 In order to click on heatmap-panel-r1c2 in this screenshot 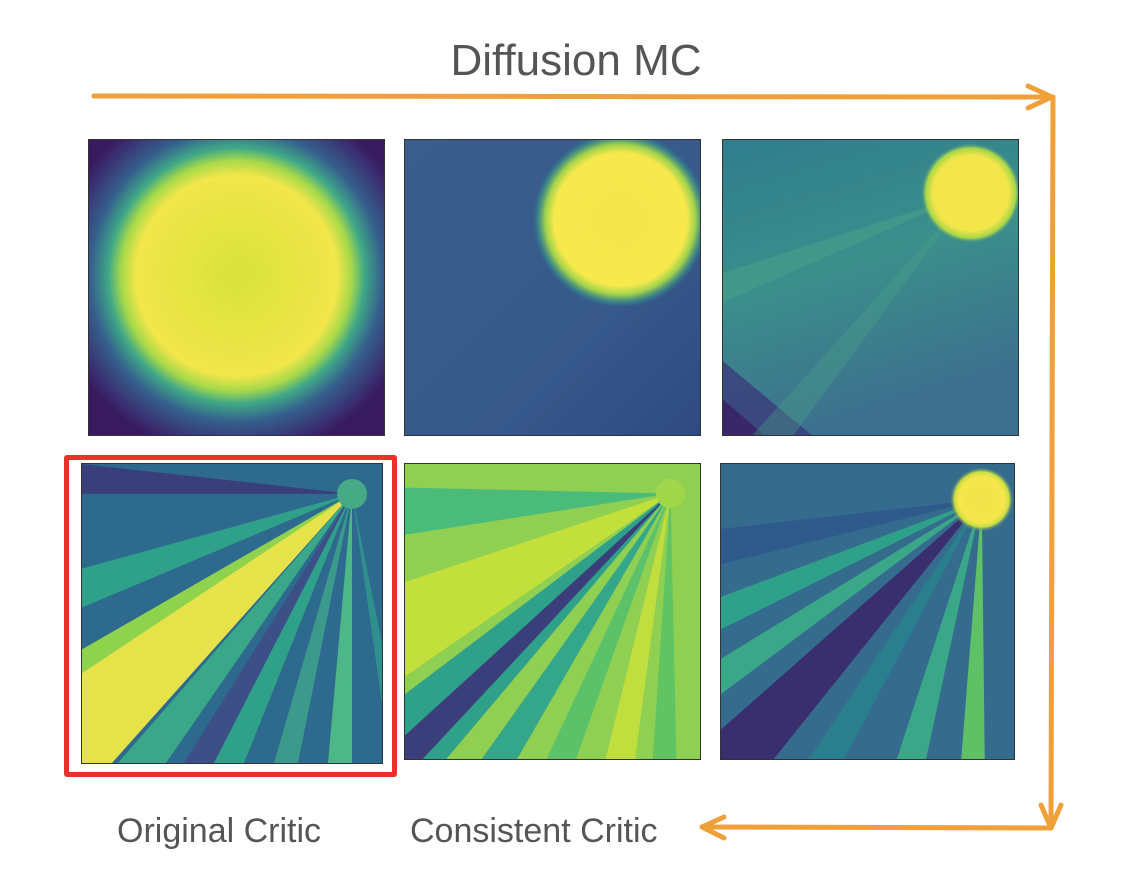, I will do `click(552, 287)`.